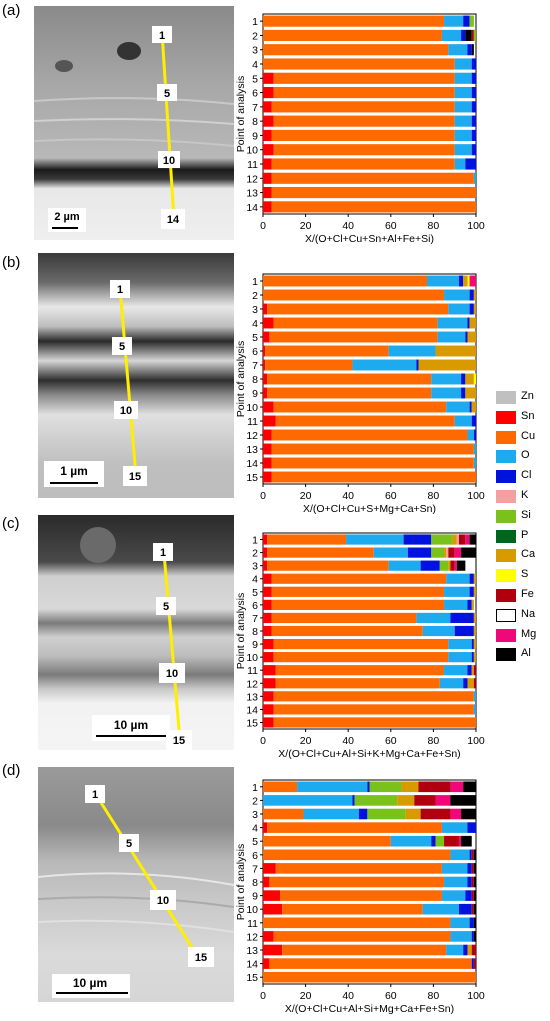 This screenshot has height=1021, width=550. What do you see at coordinates (417, 539) in the screenshot?
I see `bar-segment-c-1-cl` at bounding box center [417, 539].